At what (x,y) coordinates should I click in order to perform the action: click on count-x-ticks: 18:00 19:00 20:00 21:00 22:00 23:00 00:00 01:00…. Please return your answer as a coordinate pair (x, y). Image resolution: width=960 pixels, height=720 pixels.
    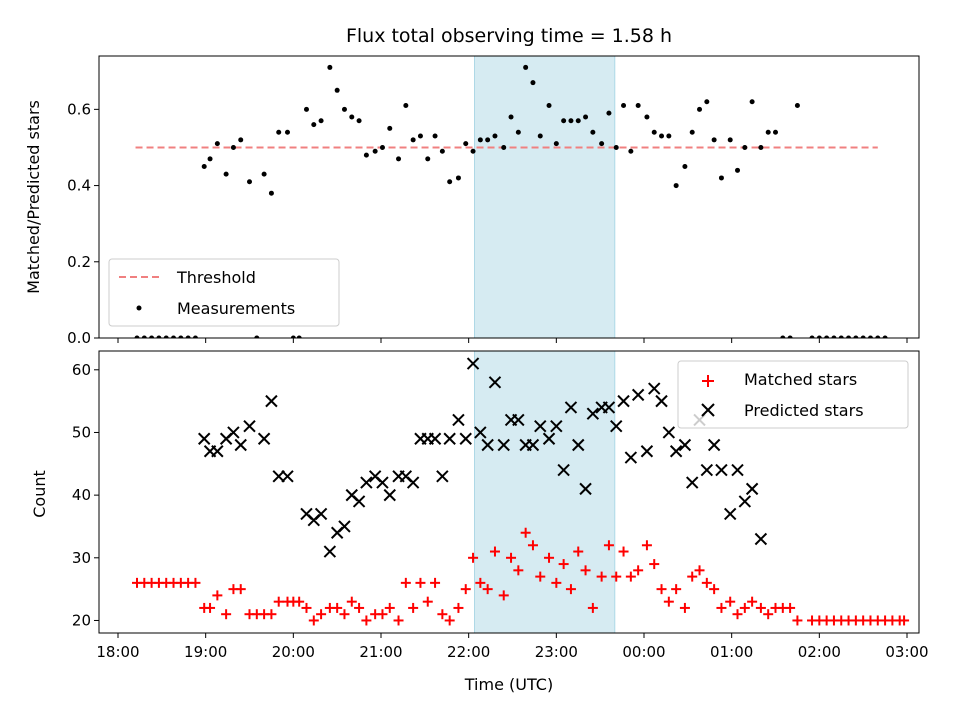
    Looking at the image, I should click on (512, 647).